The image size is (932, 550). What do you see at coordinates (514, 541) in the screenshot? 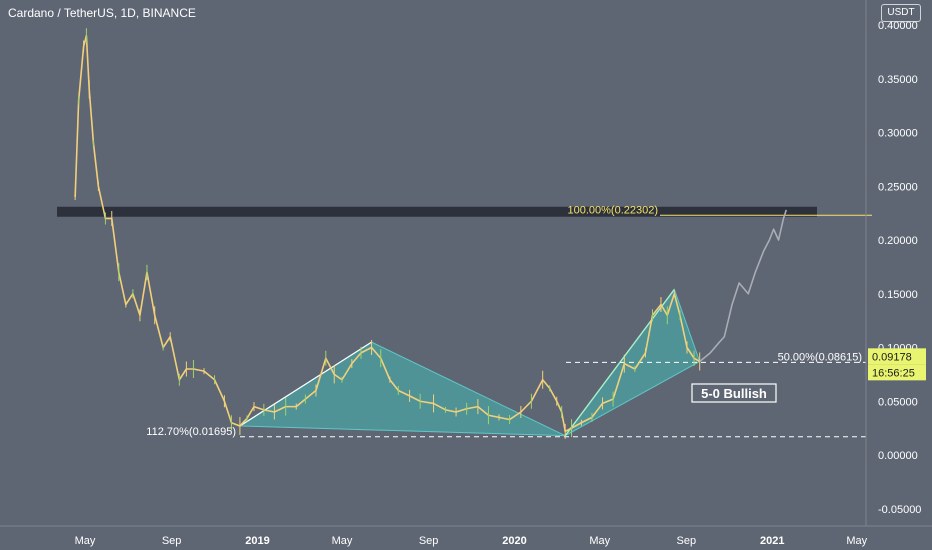
I see `x-tick-label: 2020` at bounding box center [514, 541].